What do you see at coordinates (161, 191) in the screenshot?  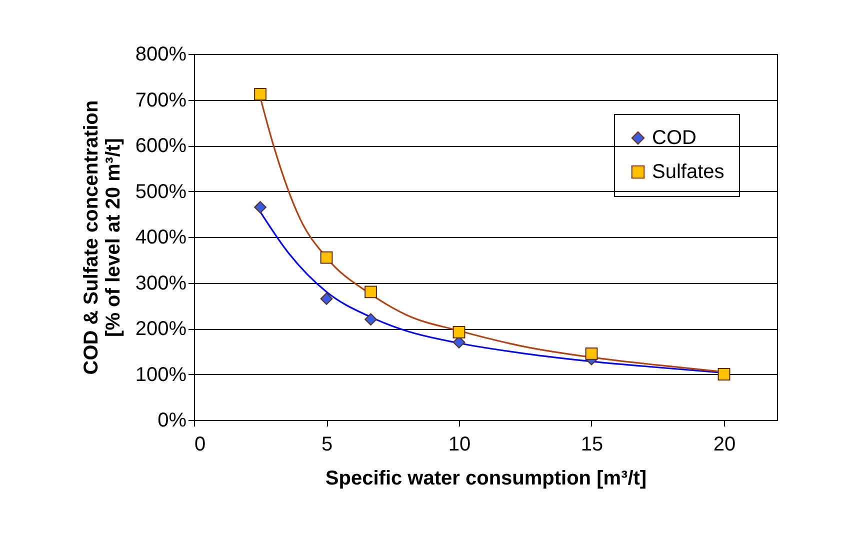 I see `y-tick-label: 500%` at bounding box center [161, 191].